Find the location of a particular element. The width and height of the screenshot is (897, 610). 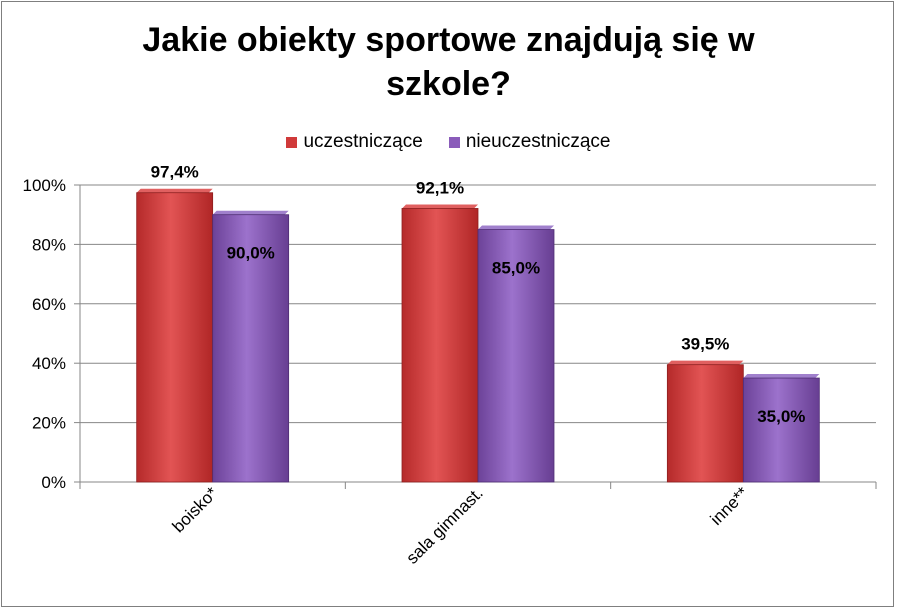

y-tick-label: 100% is located at coordinates (44, 185).